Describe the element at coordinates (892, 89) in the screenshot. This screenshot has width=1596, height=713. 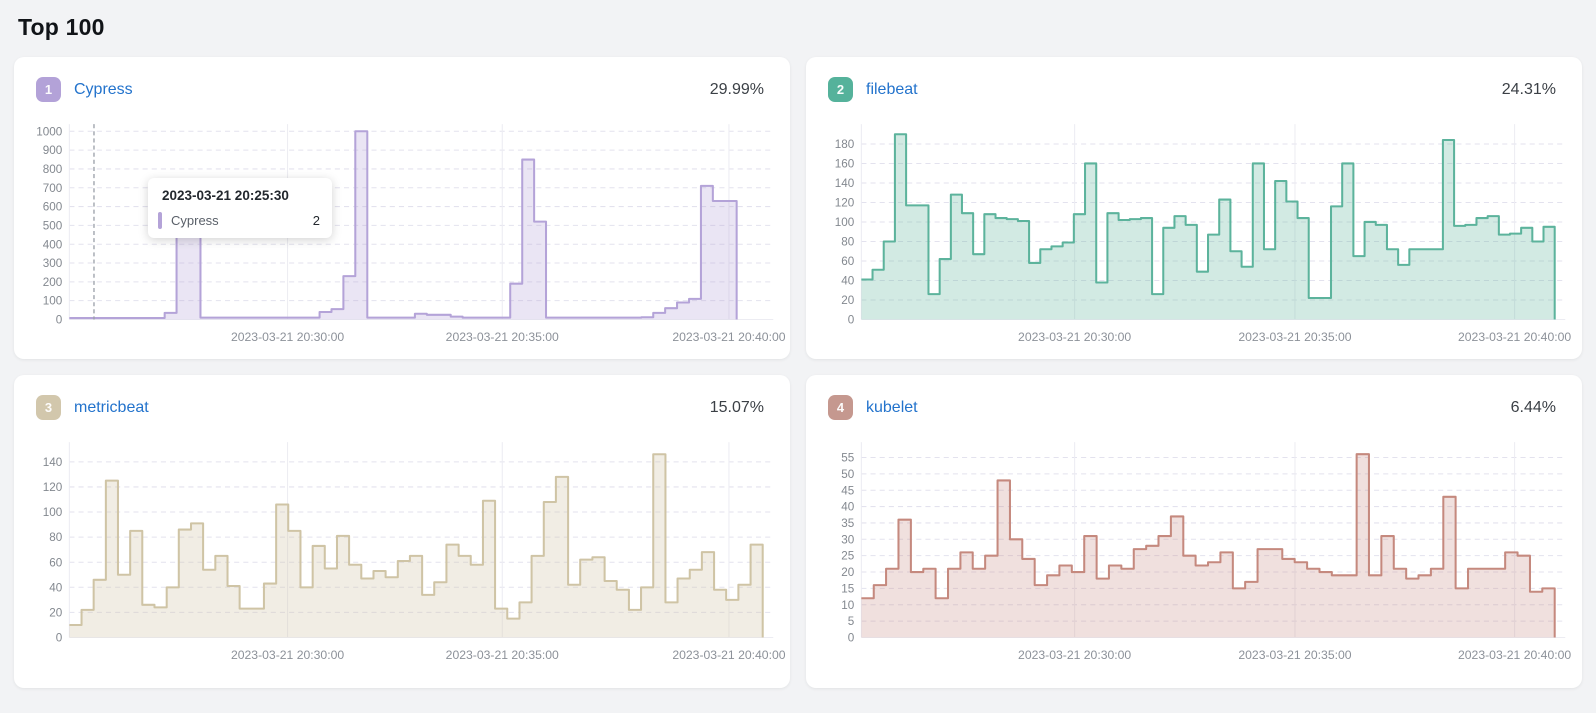
I see `chart-name-link: filebeat` at that location.